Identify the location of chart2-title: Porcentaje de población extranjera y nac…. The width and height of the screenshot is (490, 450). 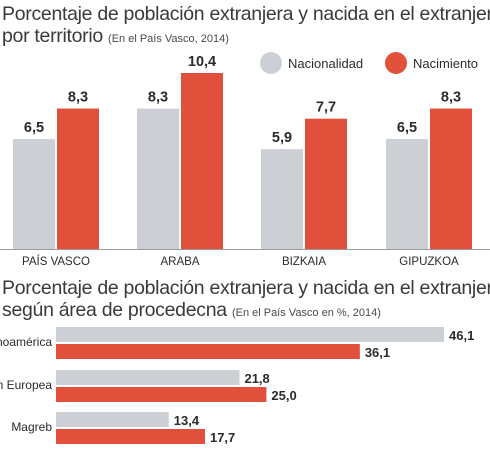
(246, 300).